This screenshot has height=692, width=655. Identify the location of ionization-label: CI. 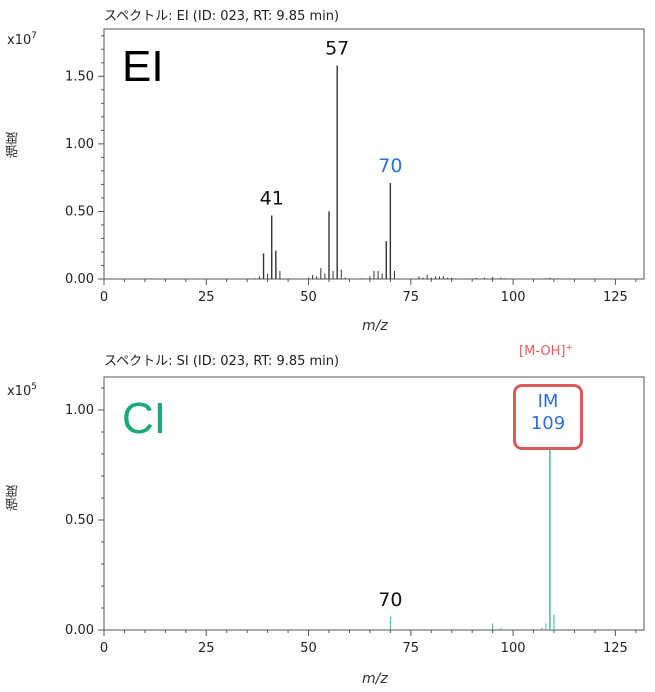
(144, 418).